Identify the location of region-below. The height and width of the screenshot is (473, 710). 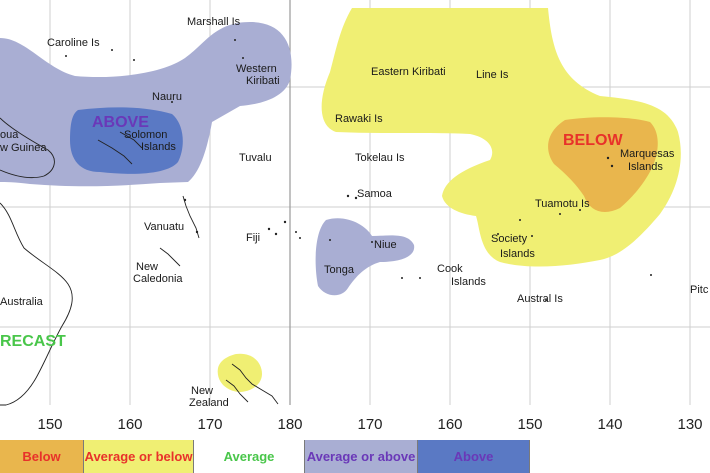
(603, 164).